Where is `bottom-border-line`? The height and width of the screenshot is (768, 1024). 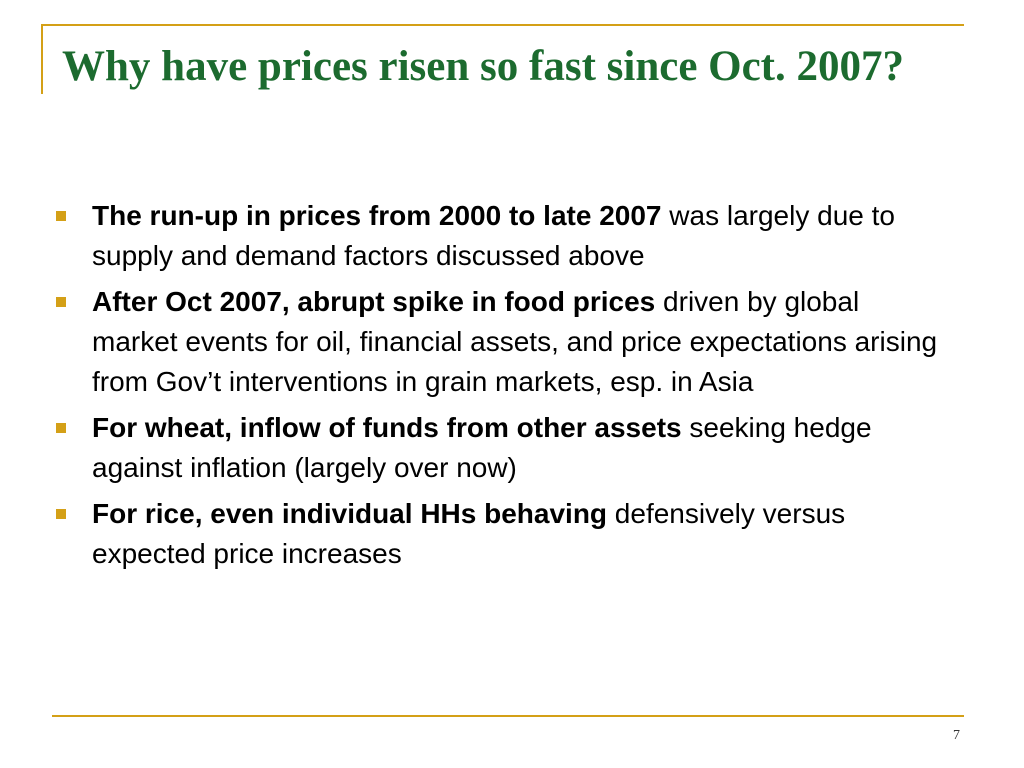 bottom-border-line is located at coordinates (508, 716).